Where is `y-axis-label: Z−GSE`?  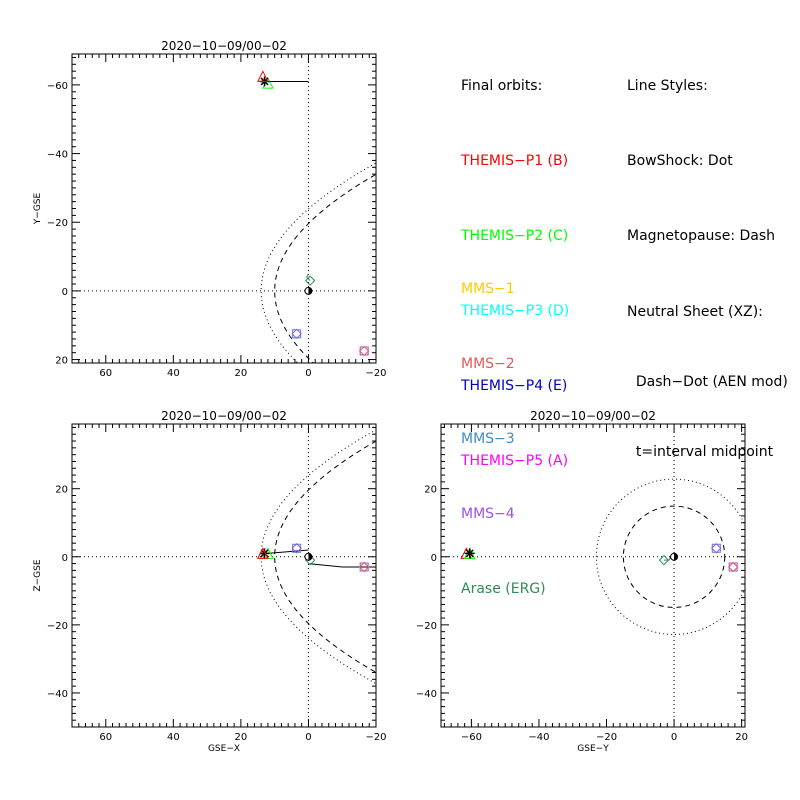 y-axis-label: Z−GSE is located at coordinates (38, 575).